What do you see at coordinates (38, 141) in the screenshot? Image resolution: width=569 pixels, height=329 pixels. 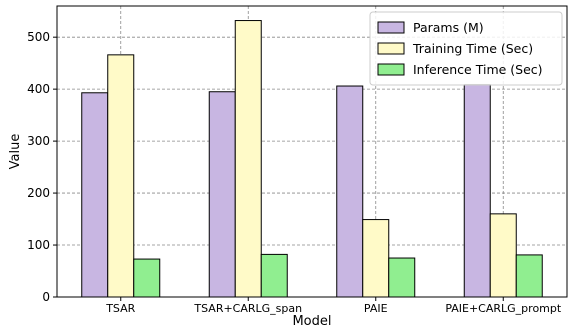 I see `y-tick-label: 300` at bounding box center [38, 141].